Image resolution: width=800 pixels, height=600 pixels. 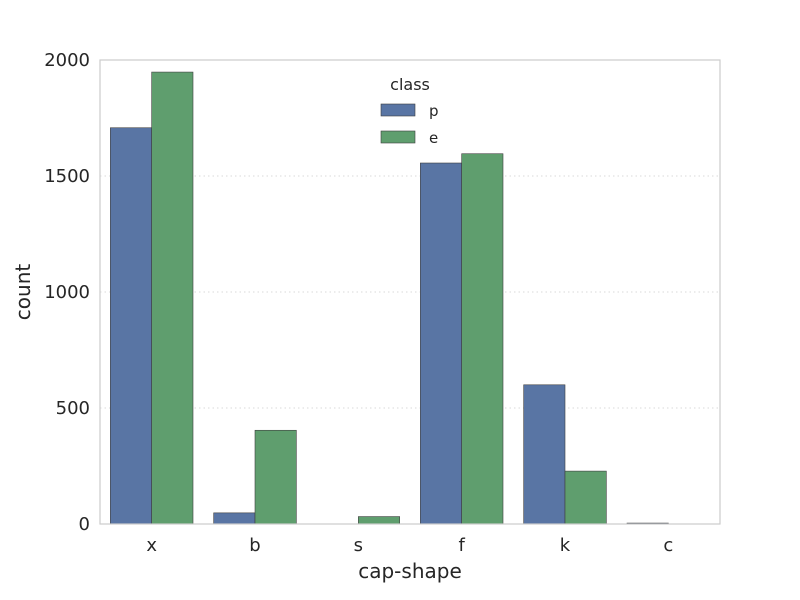 What do you see at coordinates (84, 524) in the screenshot?
I see `y-tick-label: 0` at bounding box center [84, 524].